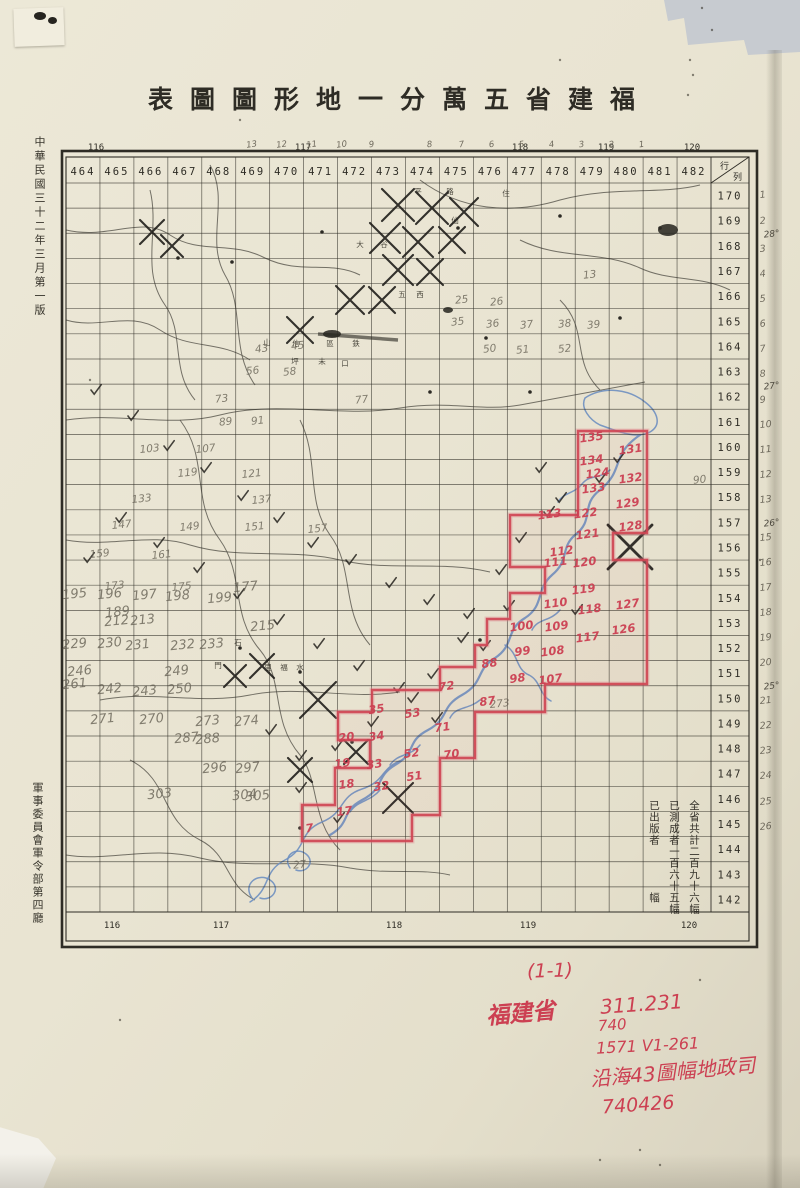 This screenshot has height=1188, width=800. What do you see at coordinates (450, 191) in the screenshot?
I see `svg-text: 路` at bounding box center [450, 191].